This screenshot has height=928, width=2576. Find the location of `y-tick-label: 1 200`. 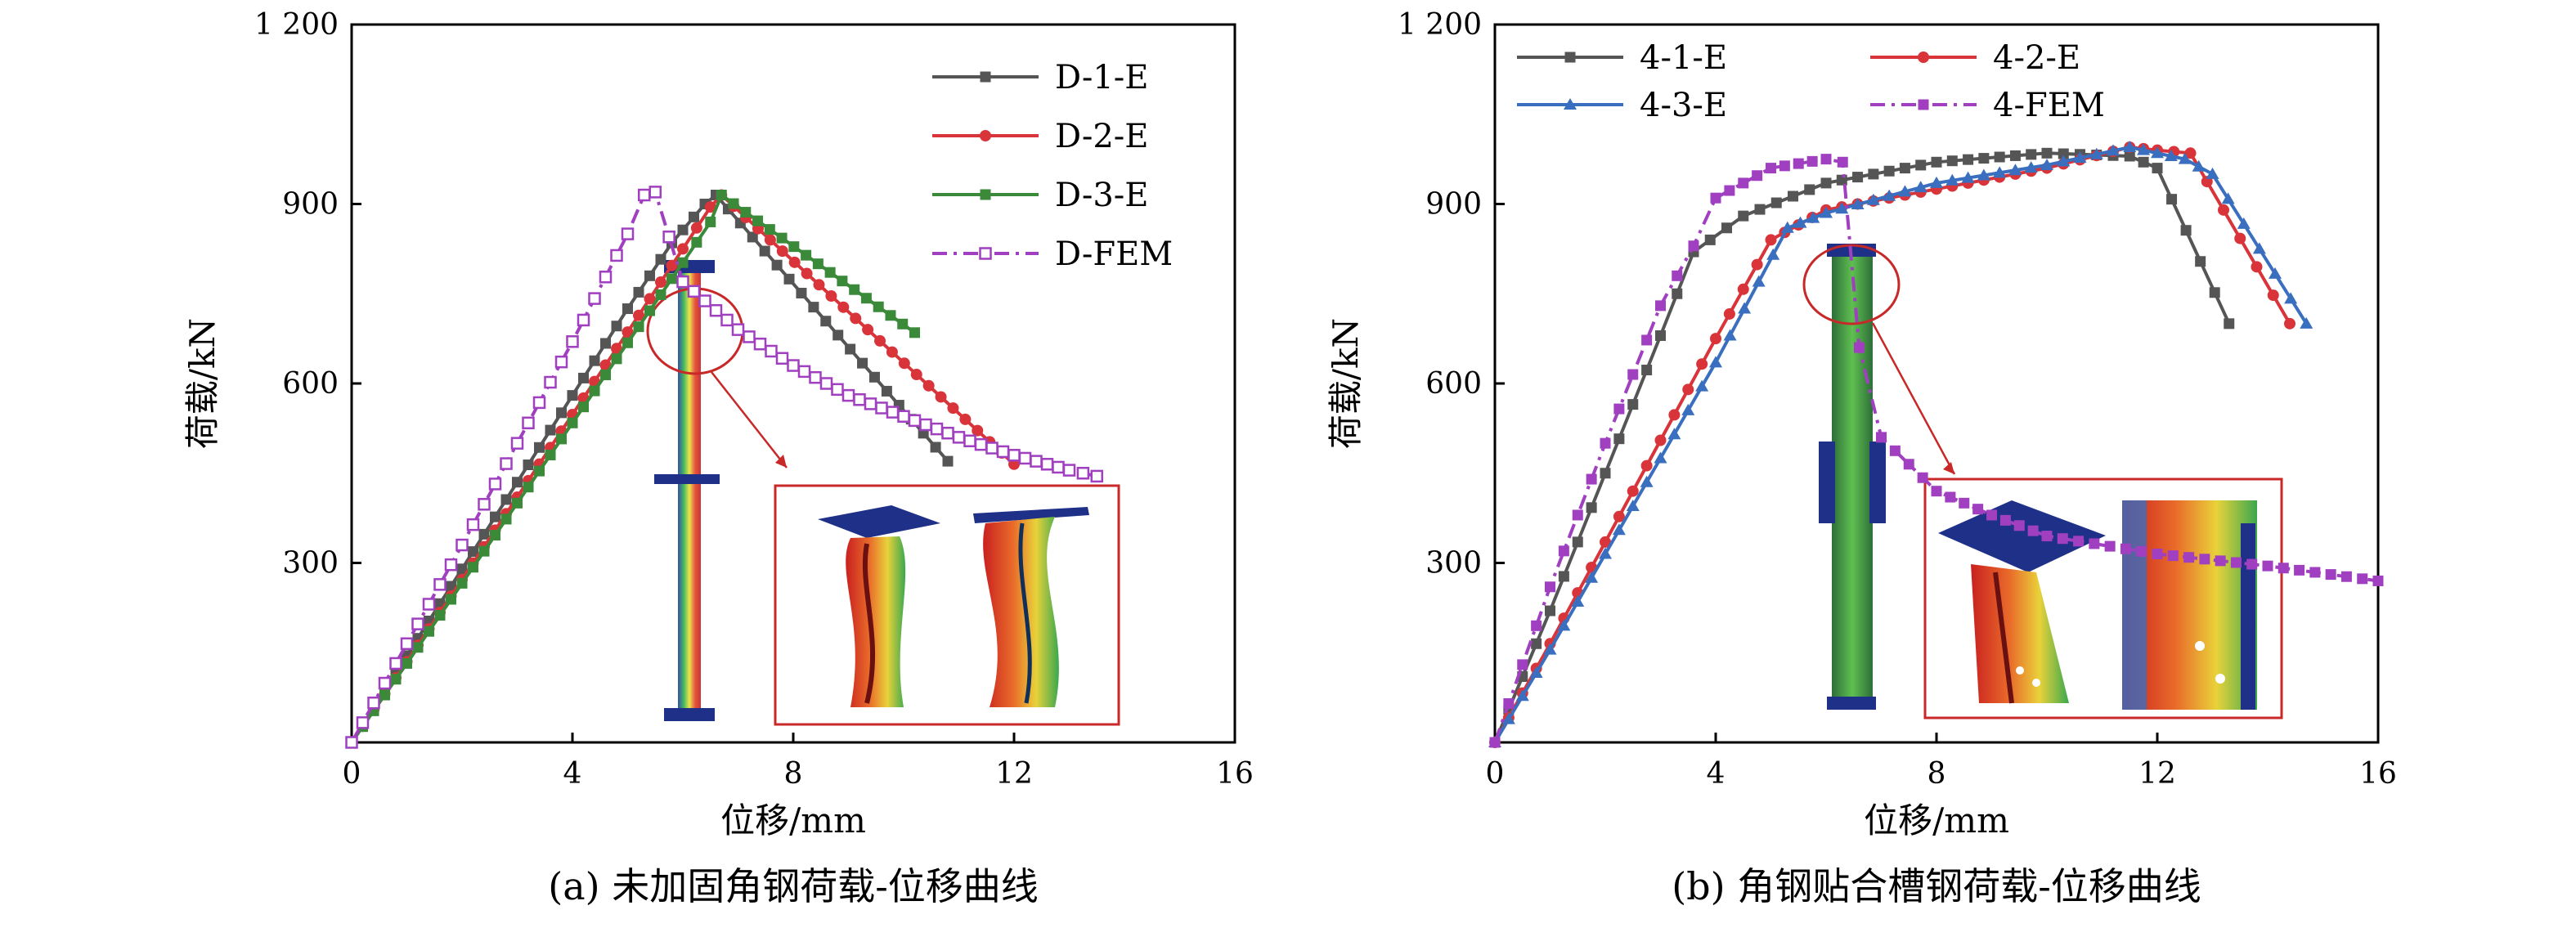

y-tick-label: 1 200 is located at coordinates (1440, 25).